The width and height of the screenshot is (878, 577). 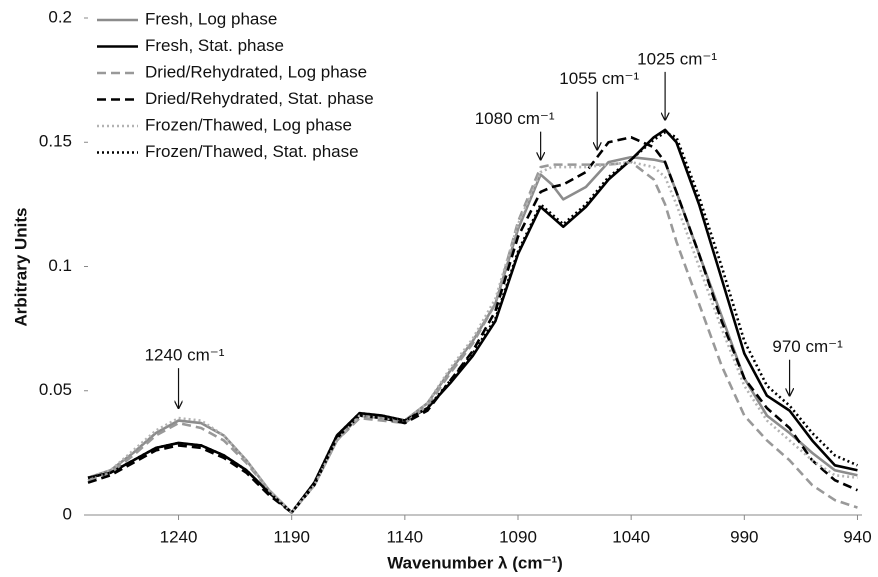 I want to click on annotation-label: 970 cm⁻¹, so click(x=807, y=346).